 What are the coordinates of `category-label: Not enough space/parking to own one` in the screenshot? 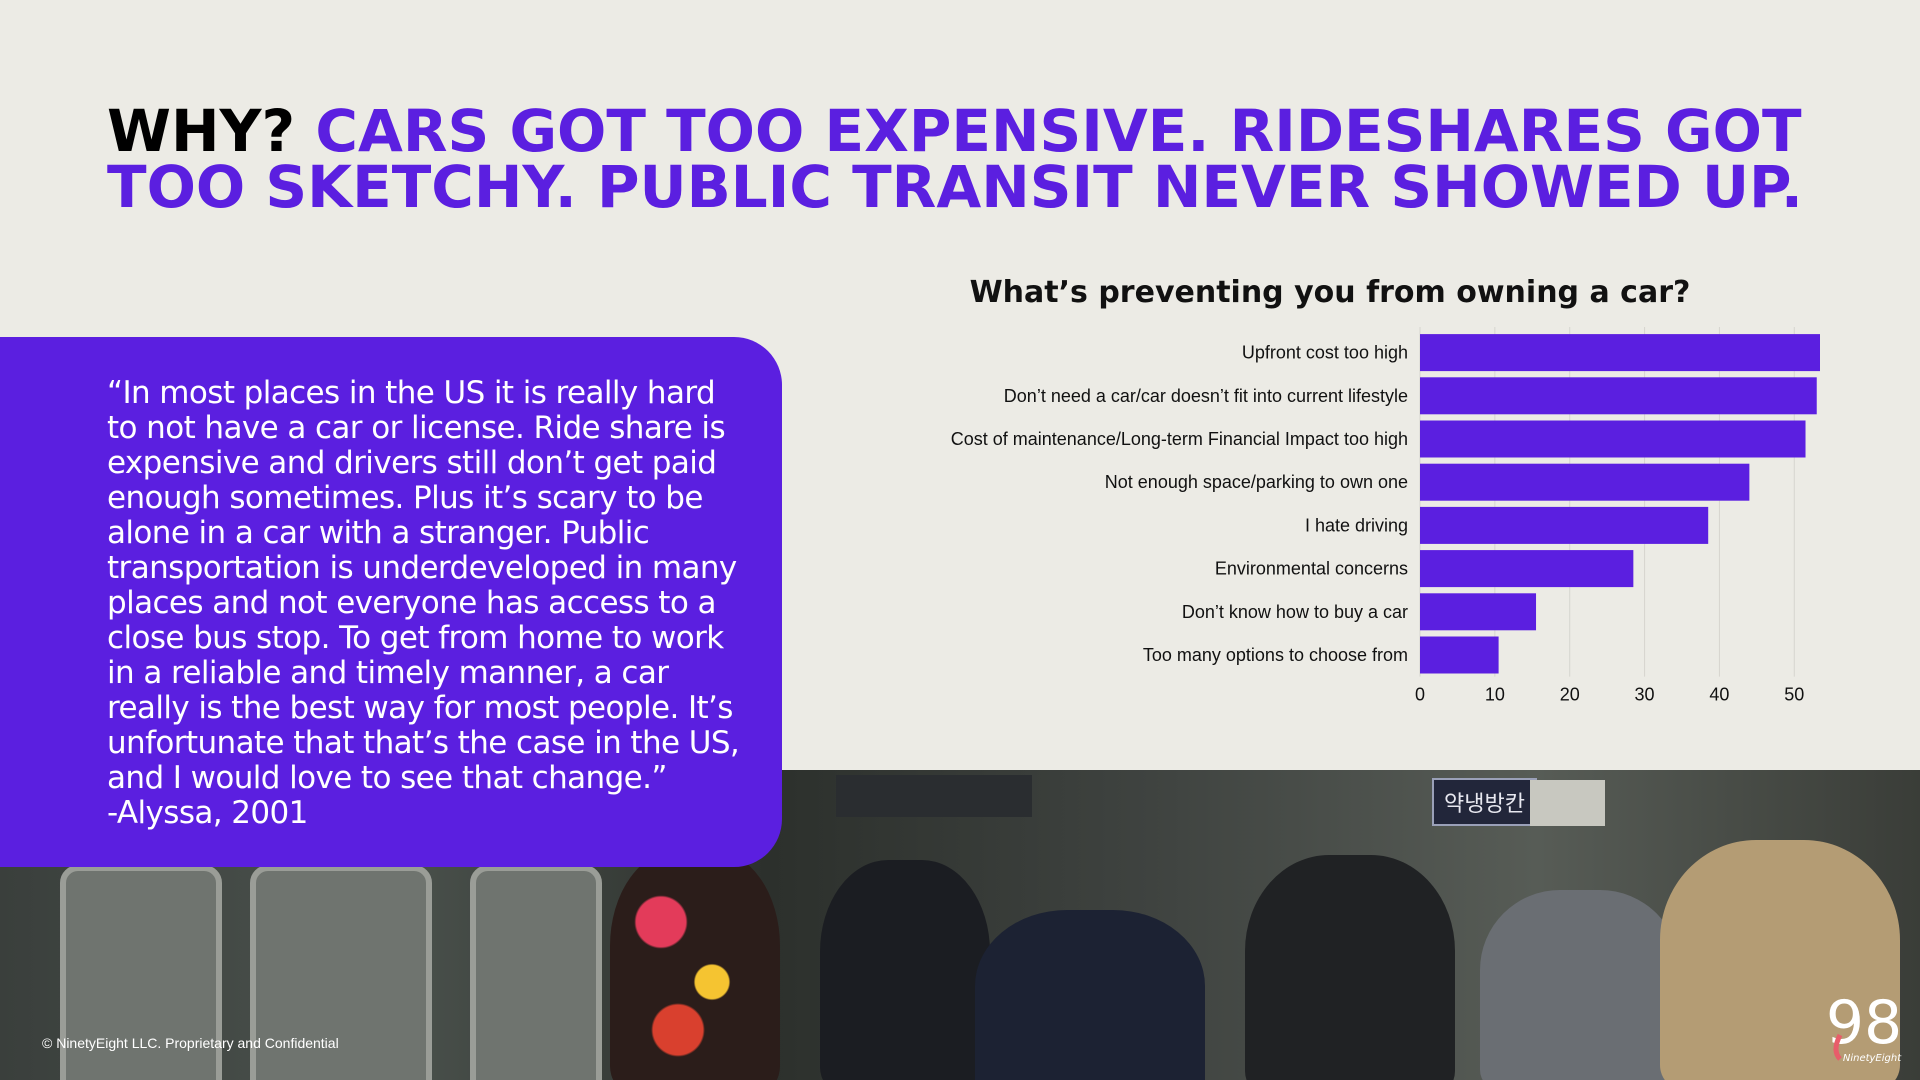 It's located at (1256, 482).